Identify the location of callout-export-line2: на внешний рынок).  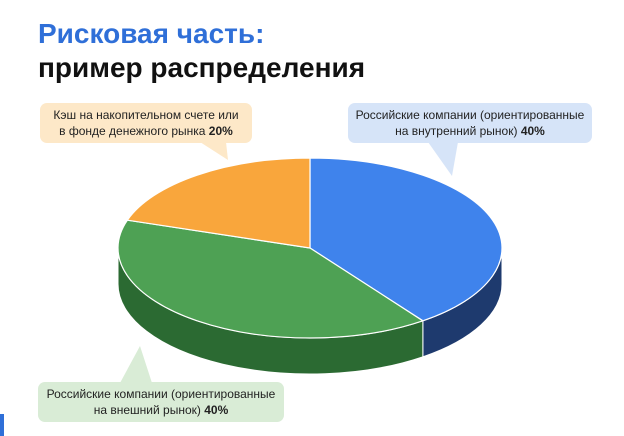
(147, 410).